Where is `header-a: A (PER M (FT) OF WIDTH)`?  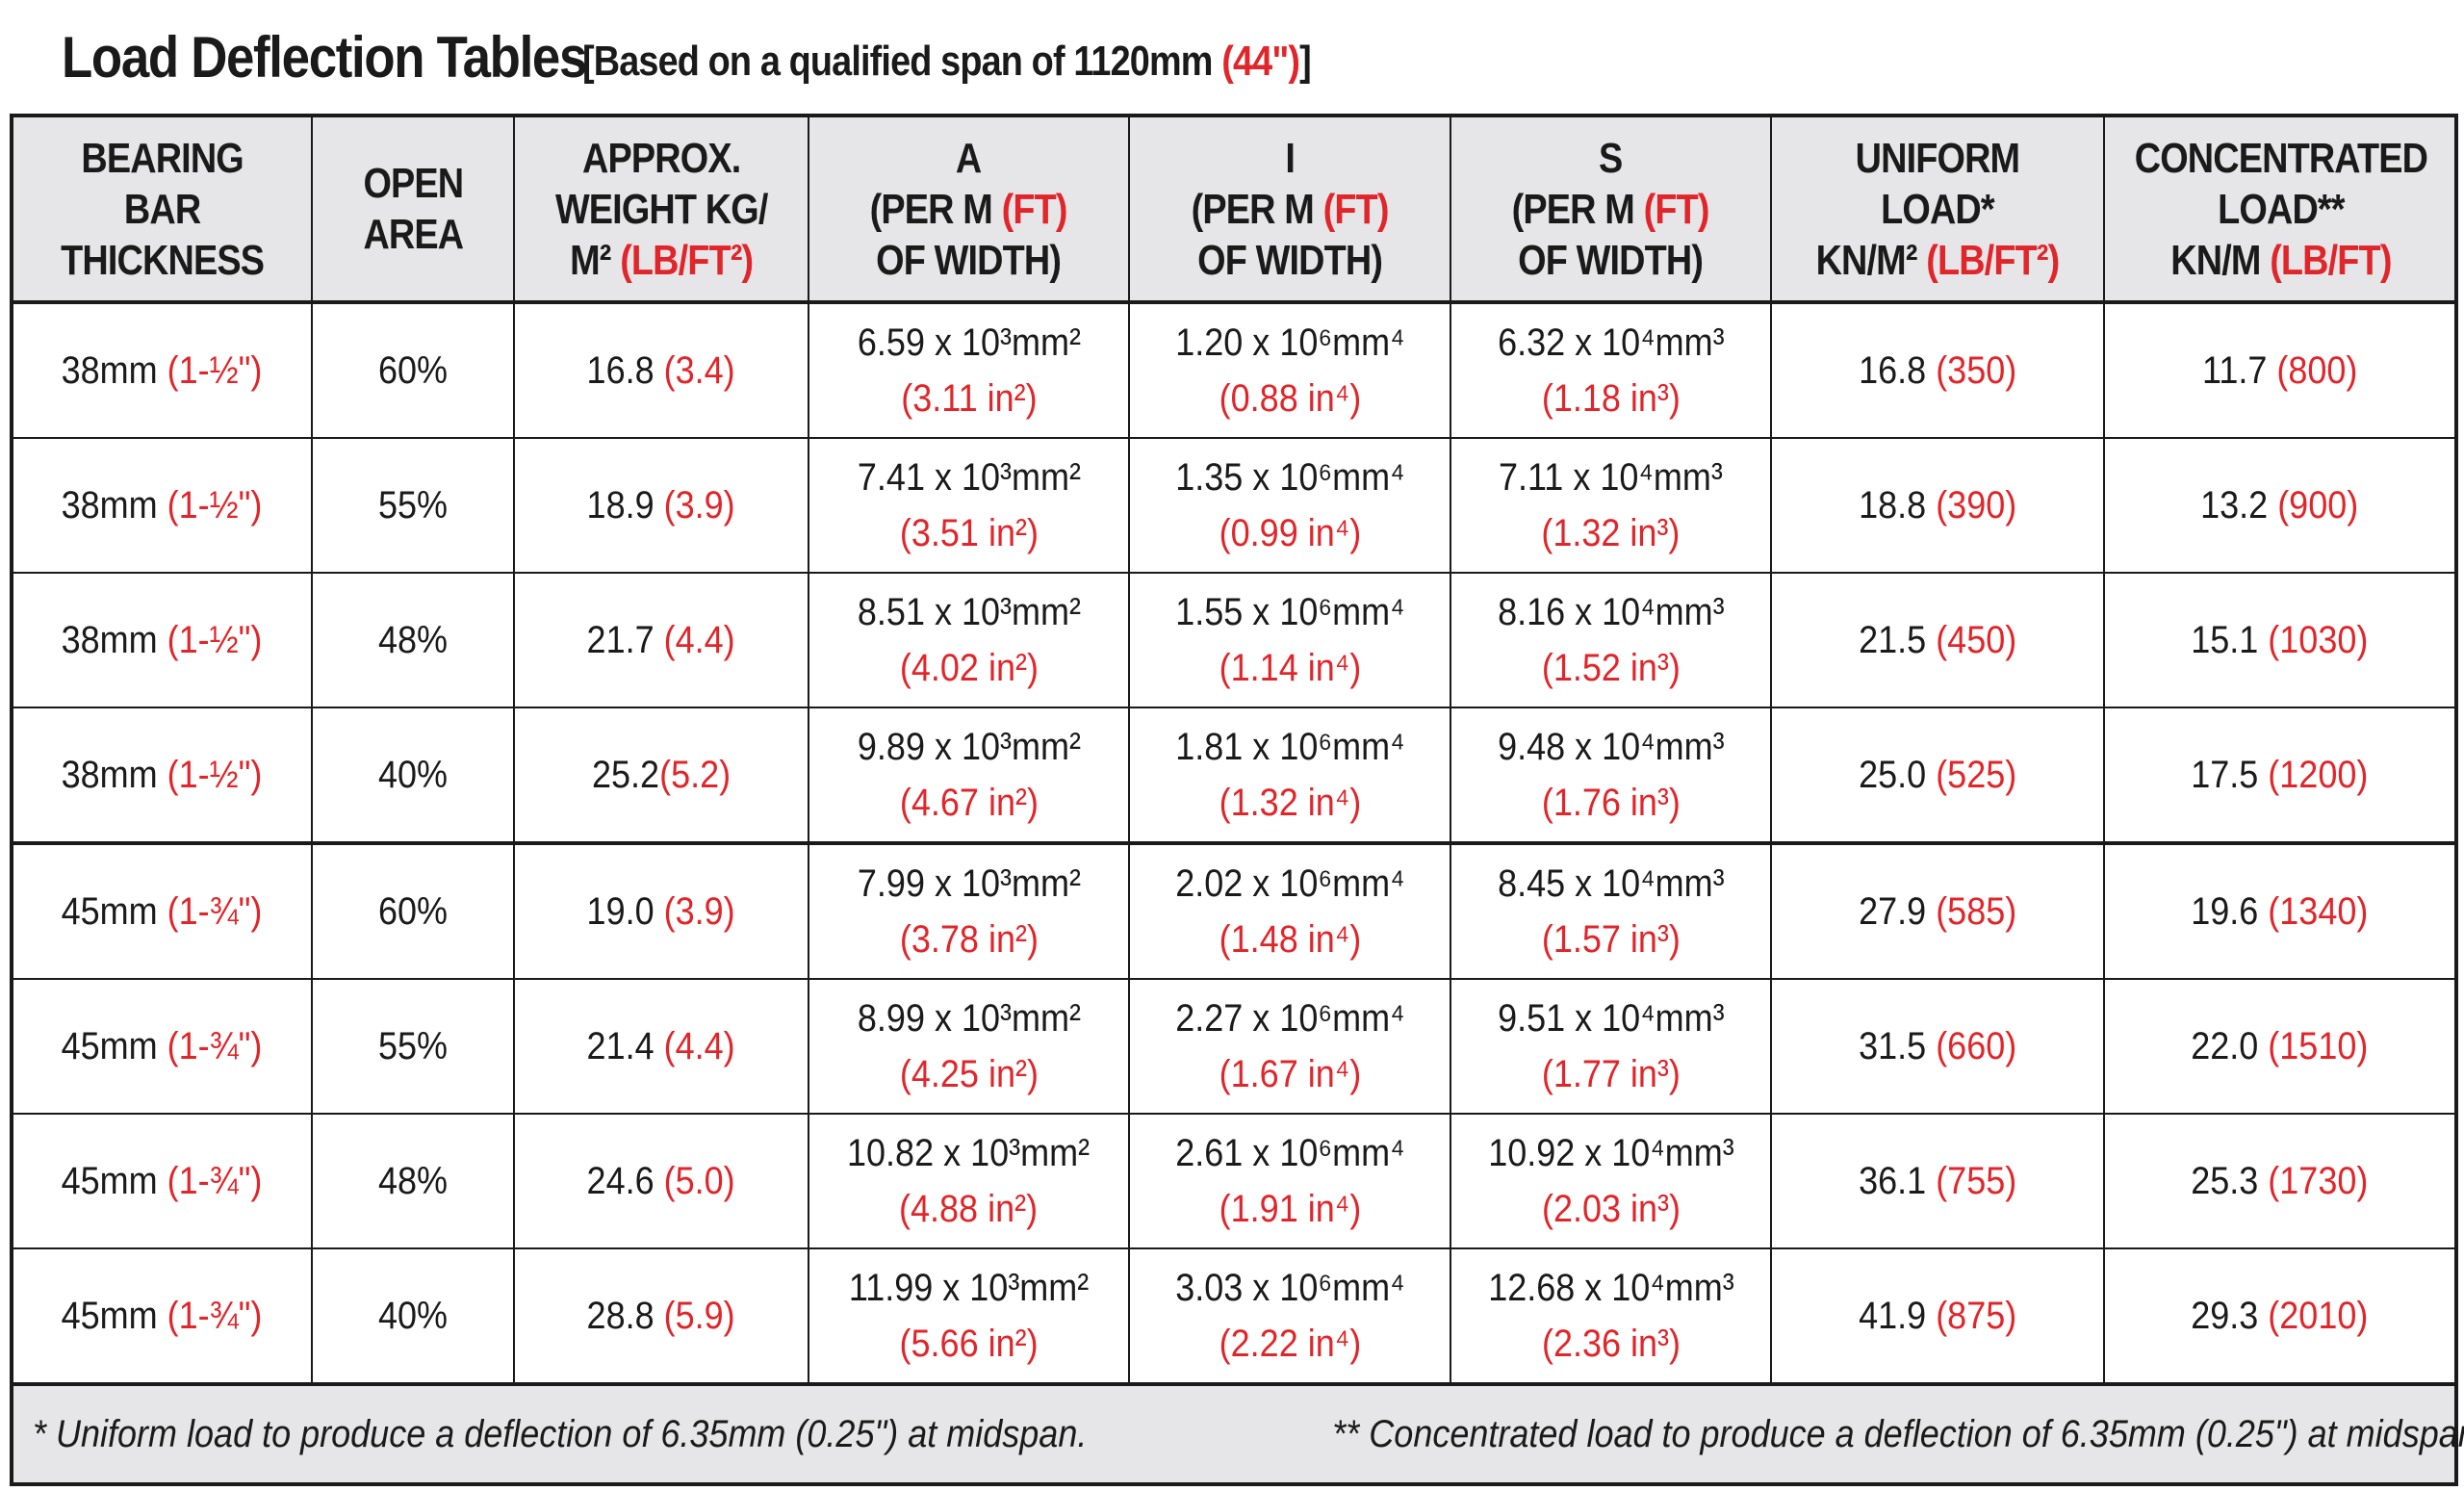
header-a: A (PER M (FT) OF WIDTH) is located at coordinates (968, 210).